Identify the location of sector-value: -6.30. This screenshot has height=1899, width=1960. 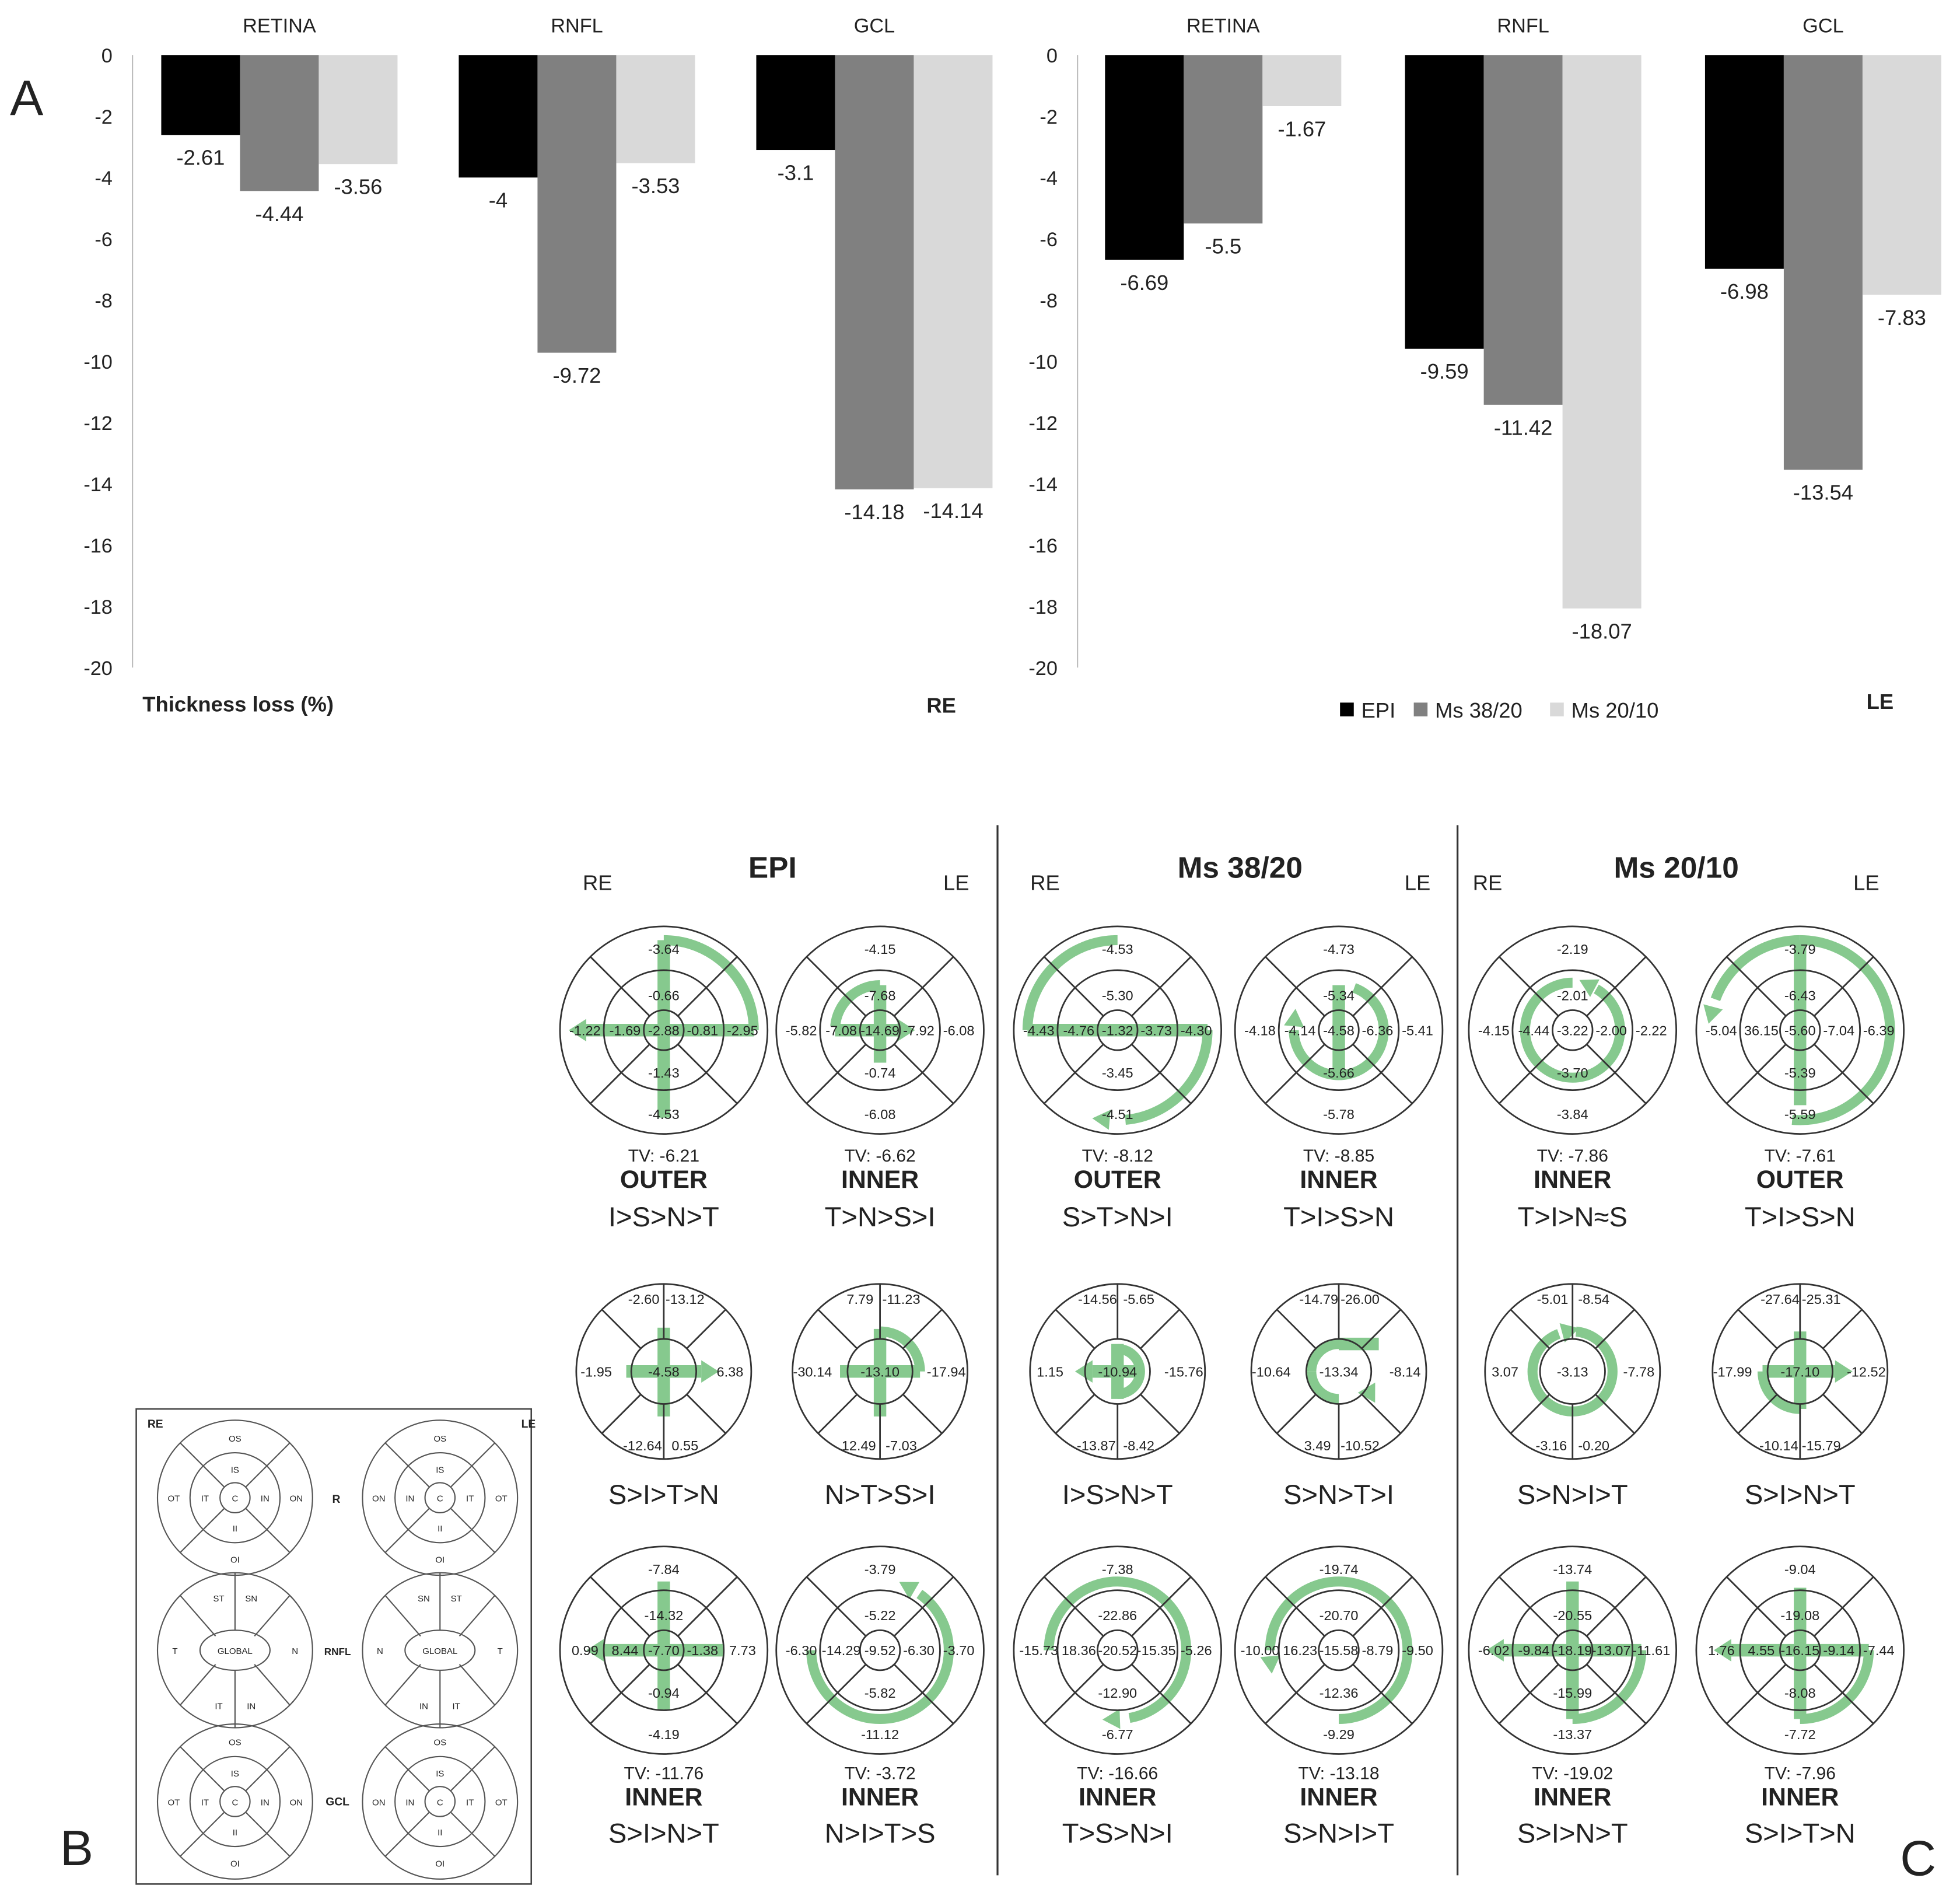
(801, 1650).